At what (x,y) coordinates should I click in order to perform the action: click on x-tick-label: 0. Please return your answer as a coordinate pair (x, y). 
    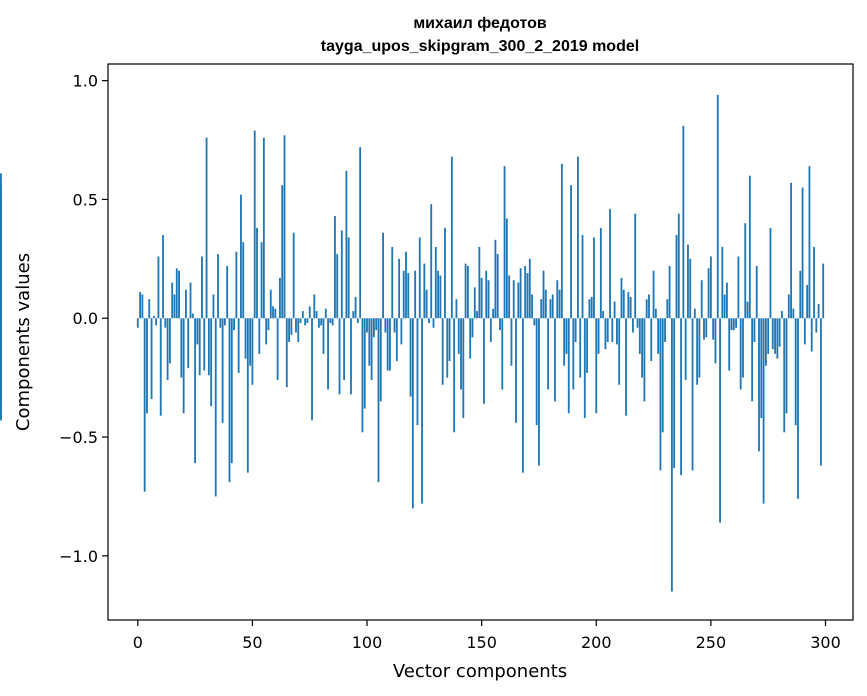
    Looking at the image, I should click on (138, 642).